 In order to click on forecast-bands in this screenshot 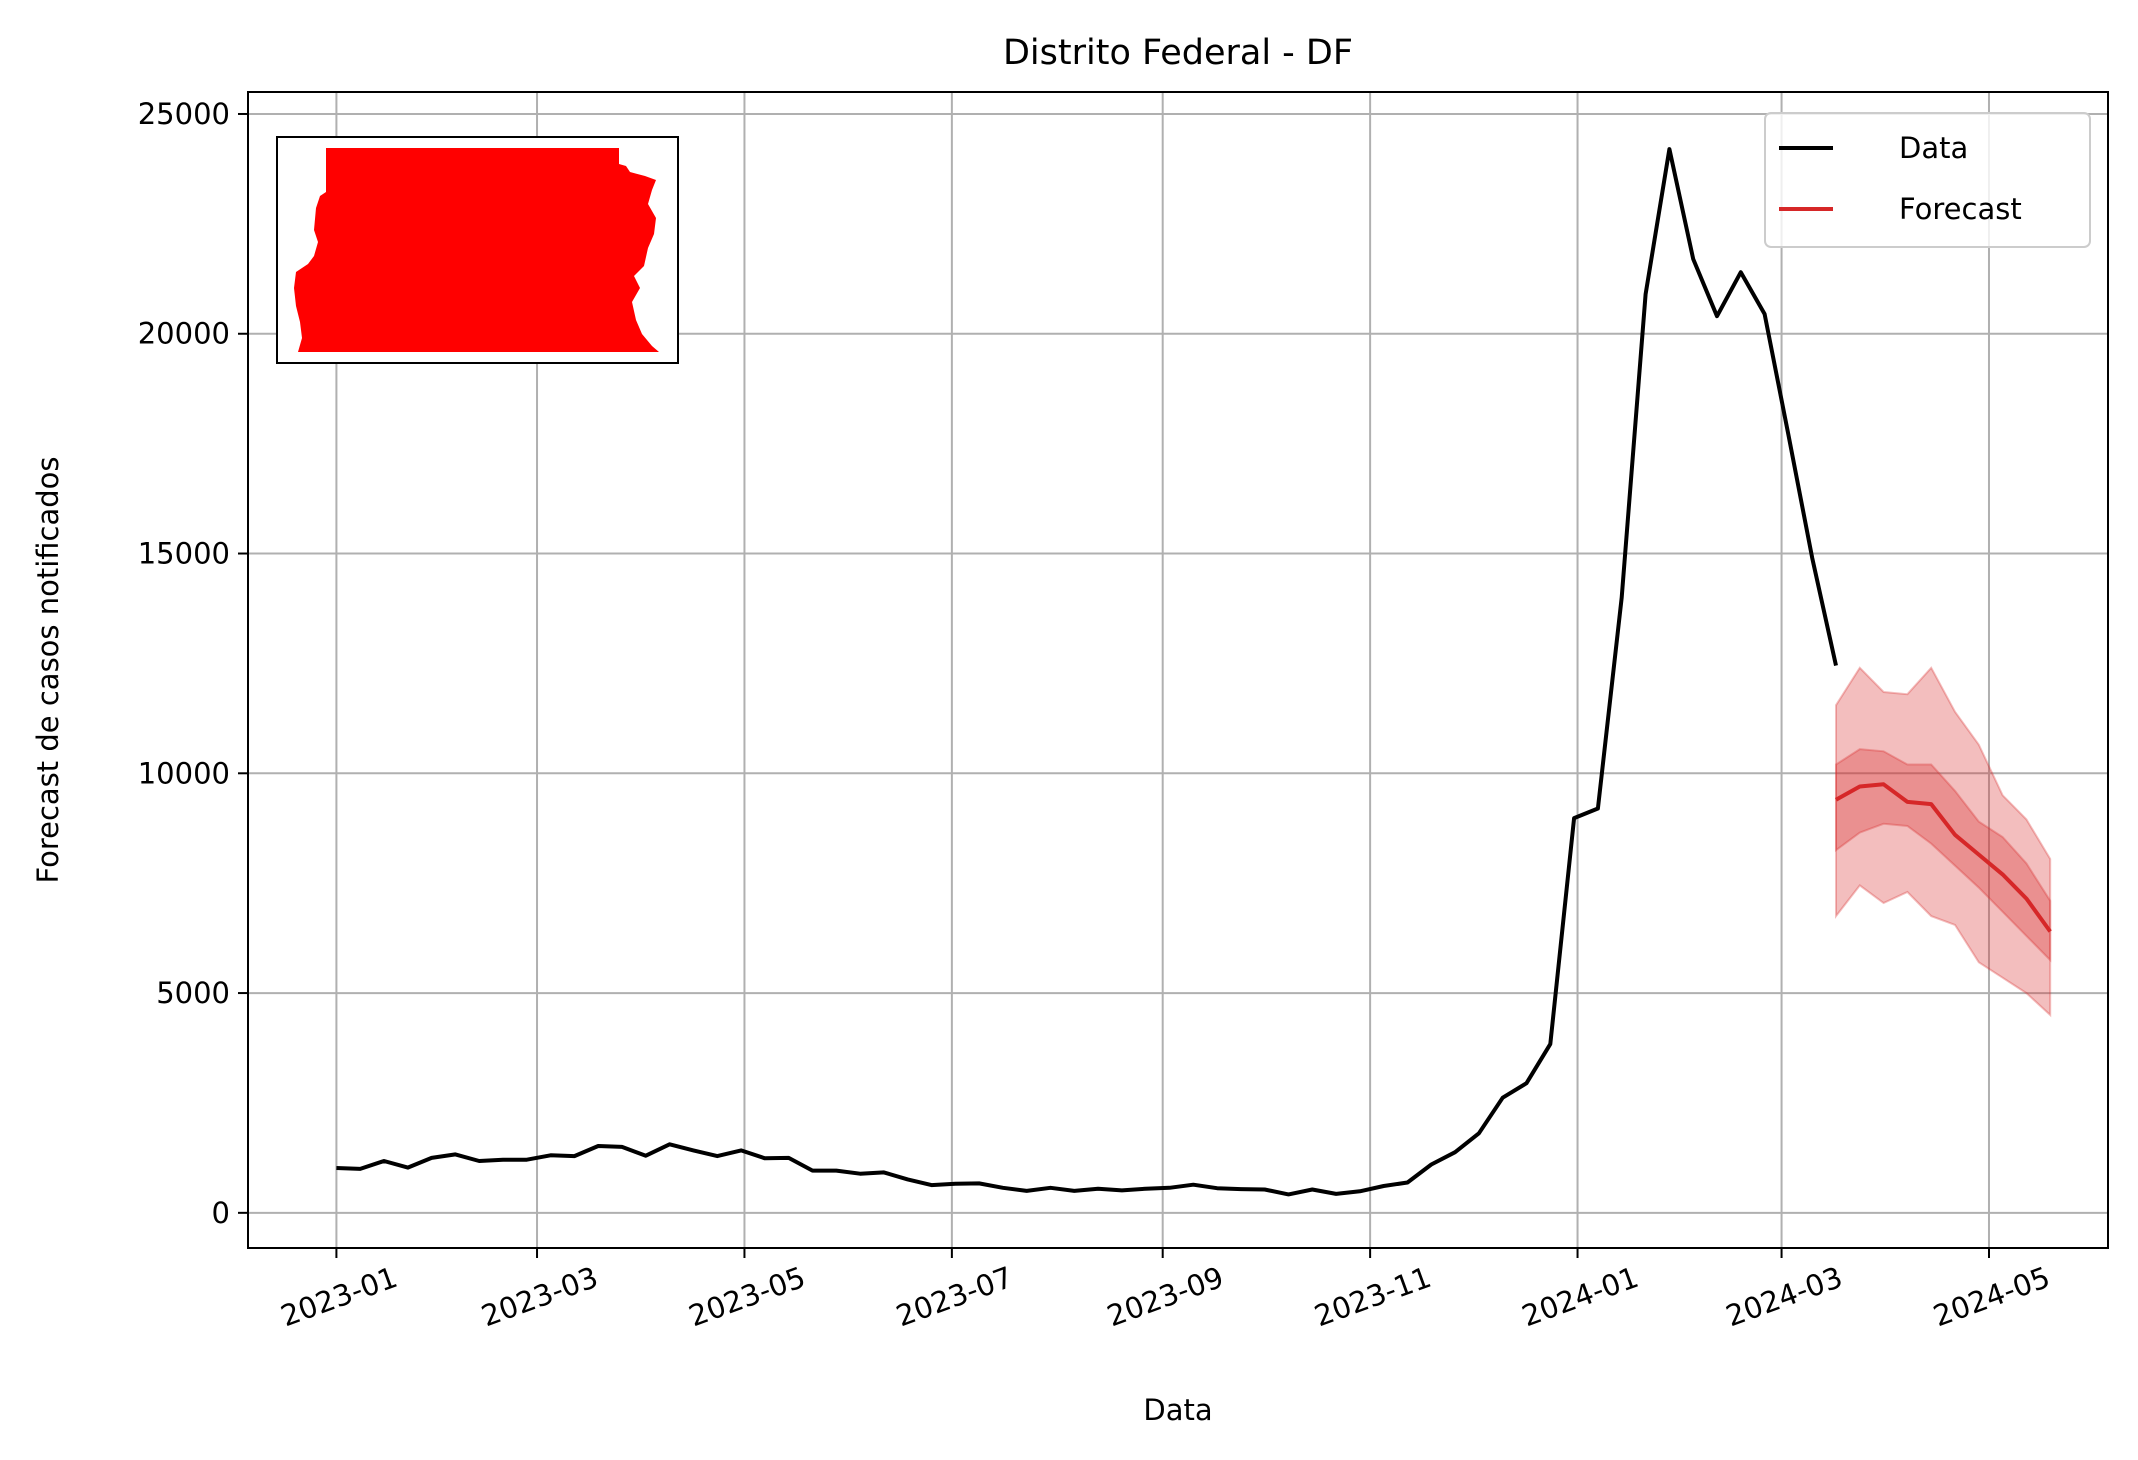, I will do `click(1943, 842)`.